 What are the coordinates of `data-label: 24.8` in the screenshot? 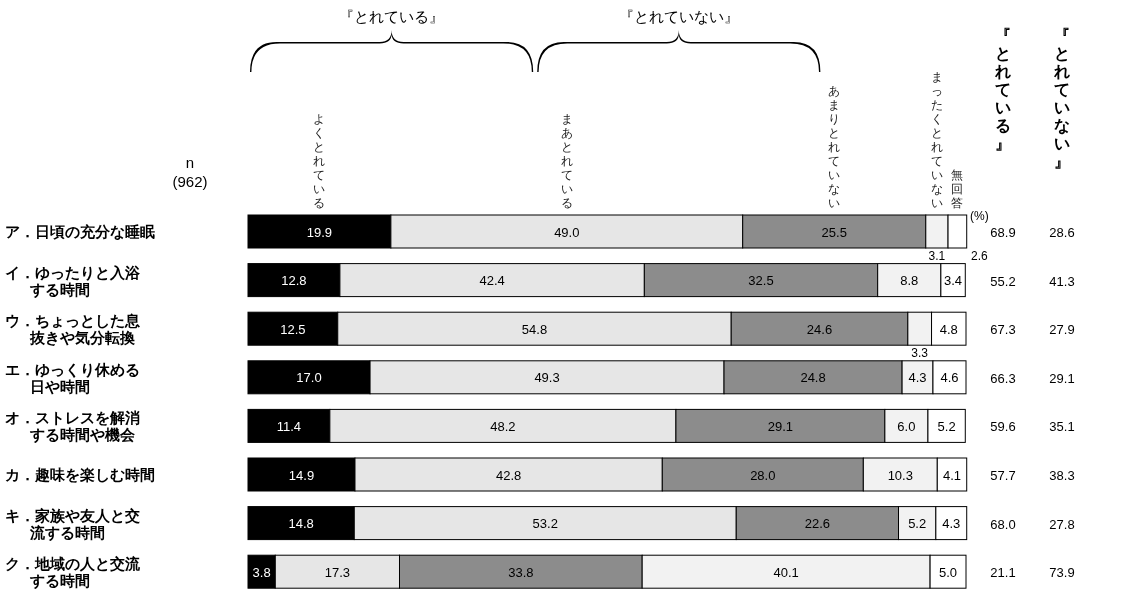 It's located at (813, 378).